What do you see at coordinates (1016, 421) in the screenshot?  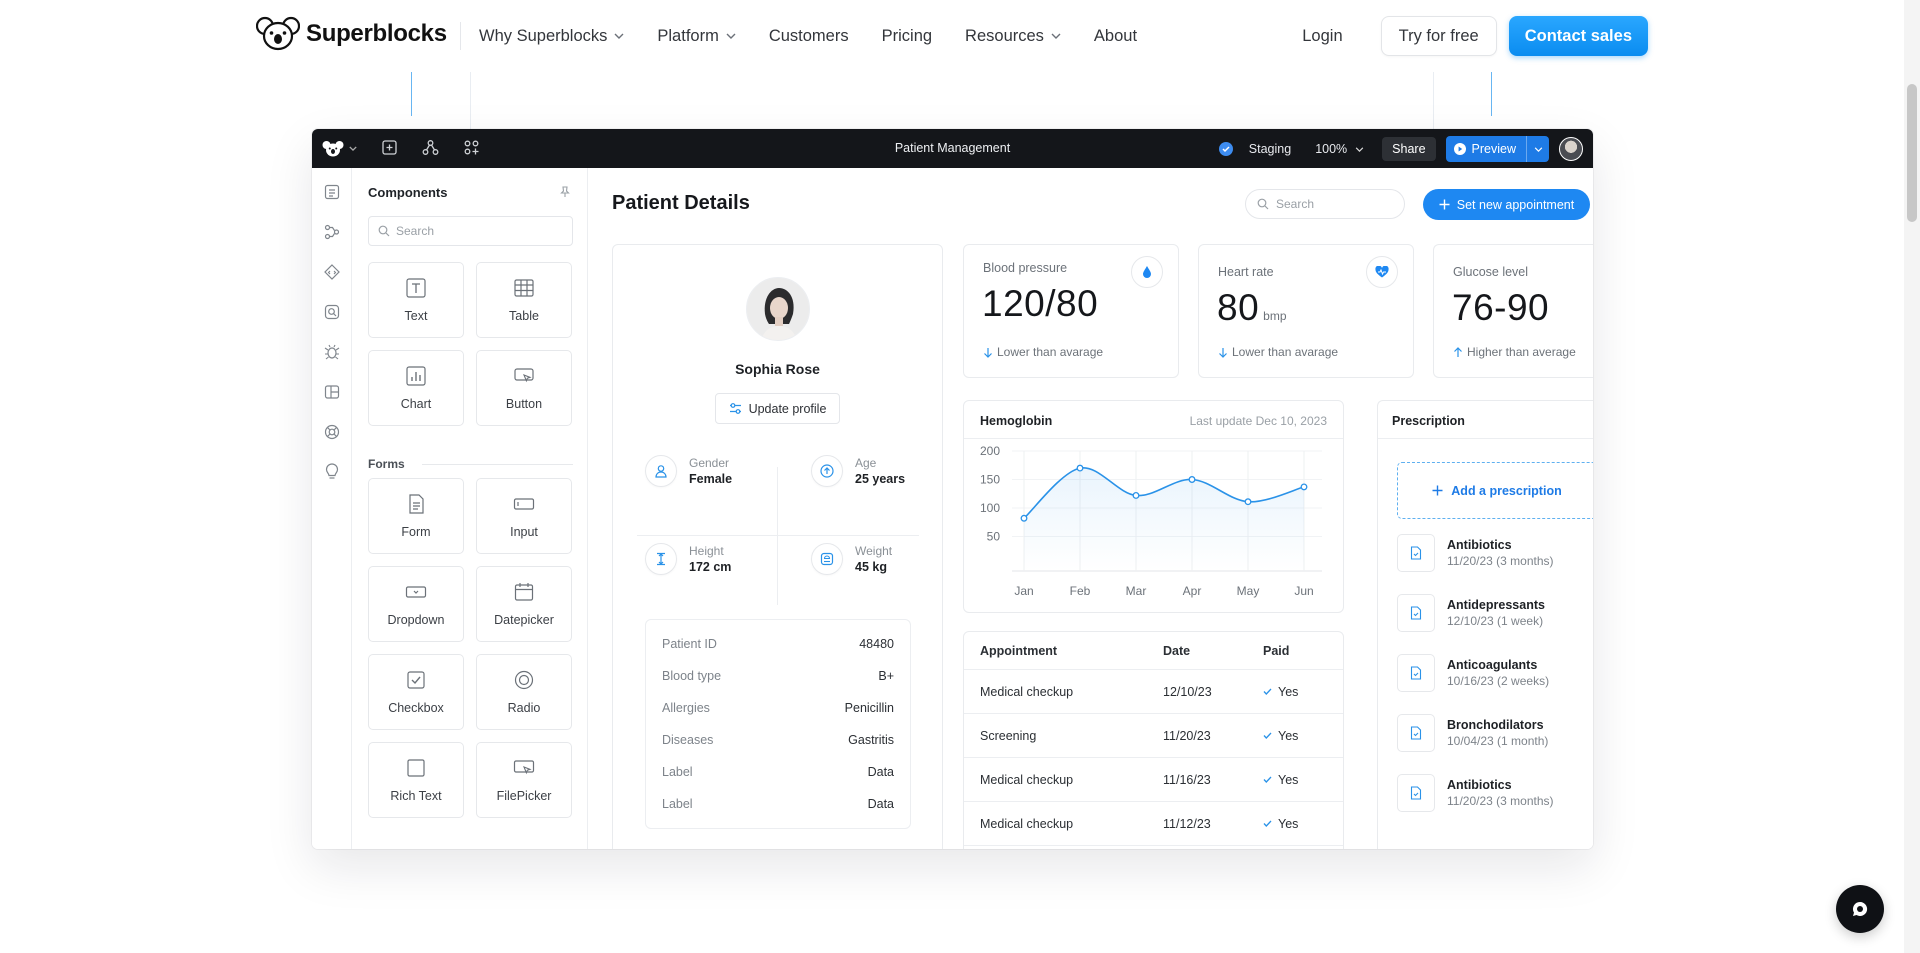 I see `chart-title: Hemoglobin` at bounding box center [1016, 421].